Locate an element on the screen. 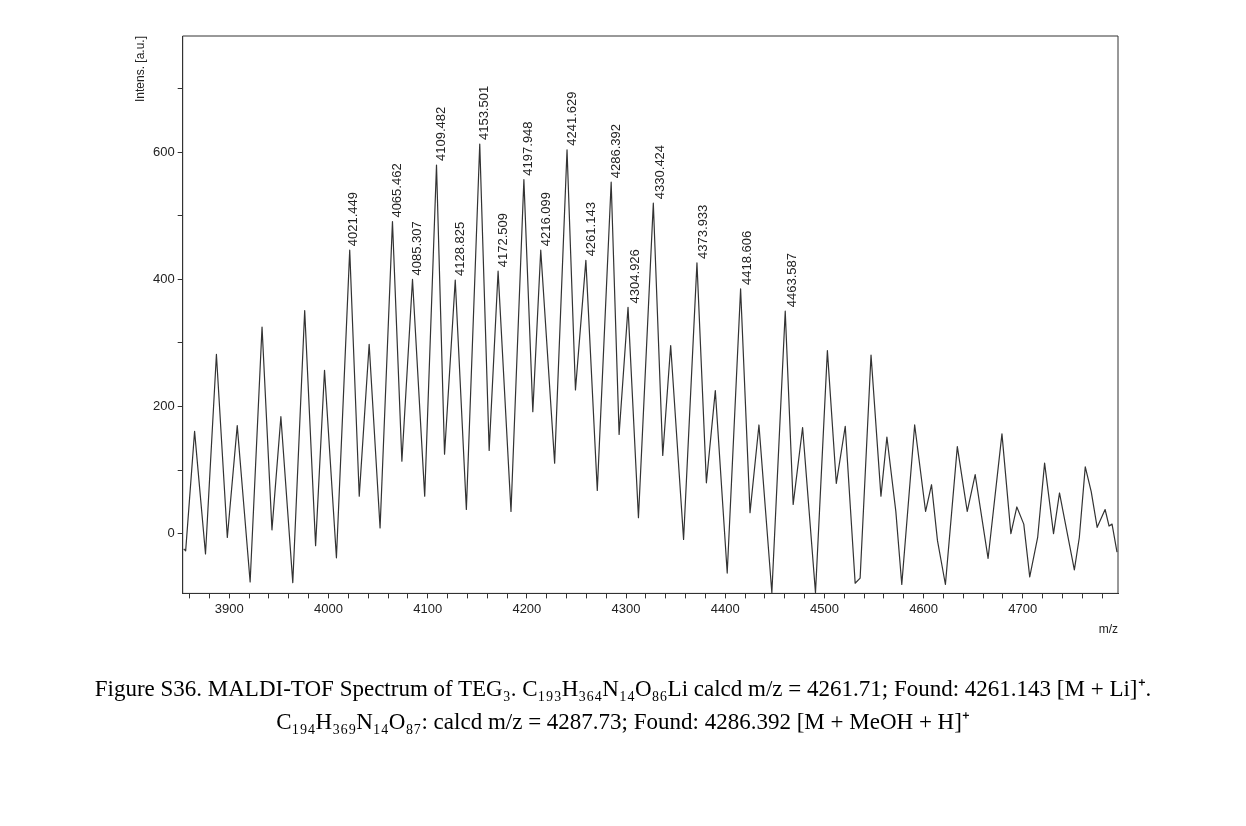  annotation: 4021.449 is located at coordinates (353, 219).